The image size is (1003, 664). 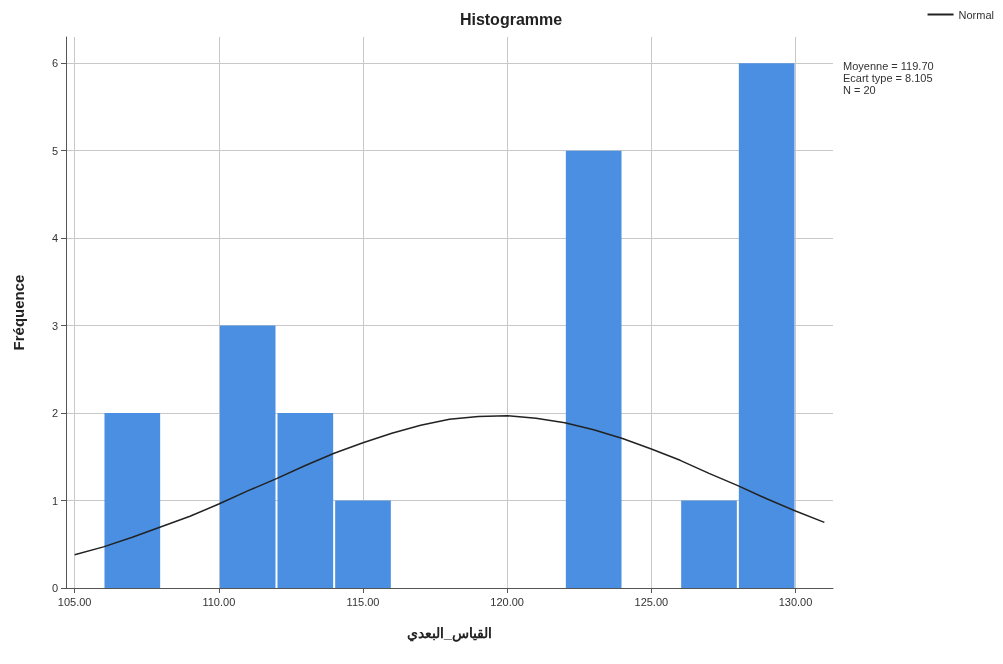 What do you see at coordinates (511, 19) in the screenshot?
I see `chart-title: Histogramme` at bounding box center [511, 19].